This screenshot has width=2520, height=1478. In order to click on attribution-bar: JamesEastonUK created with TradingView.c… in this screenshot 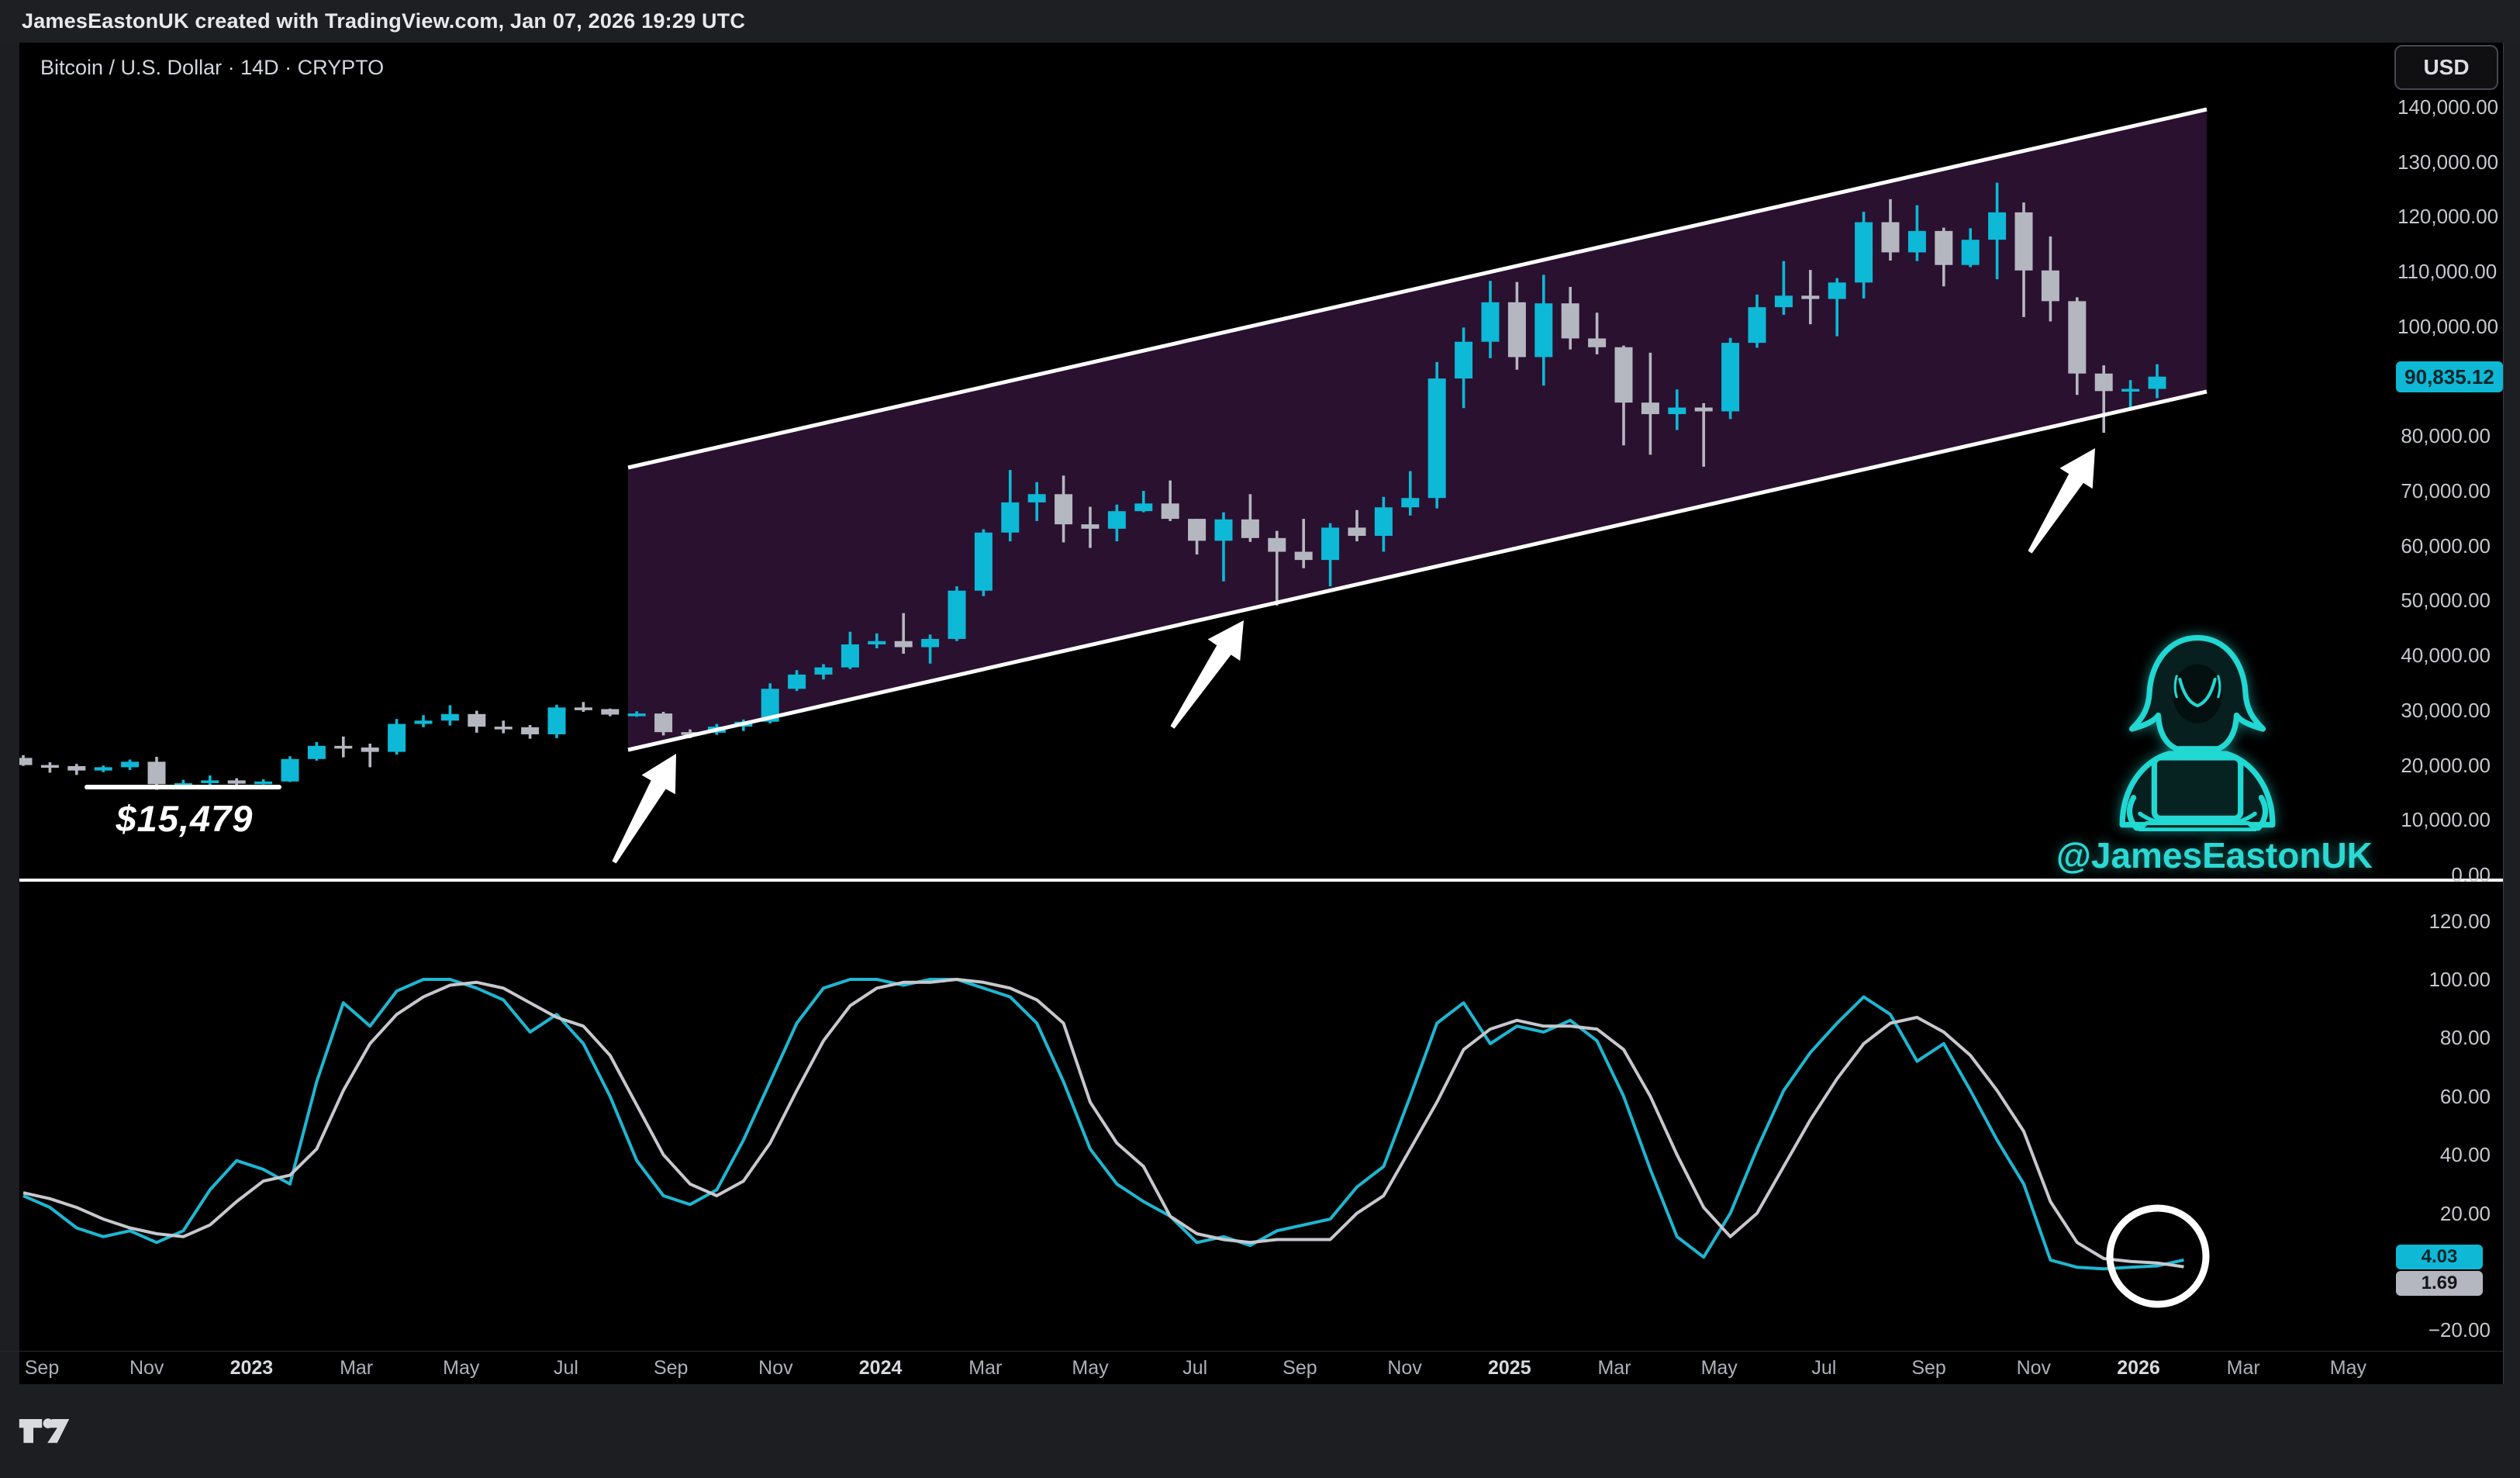, I will do `click(1260, 22)`.